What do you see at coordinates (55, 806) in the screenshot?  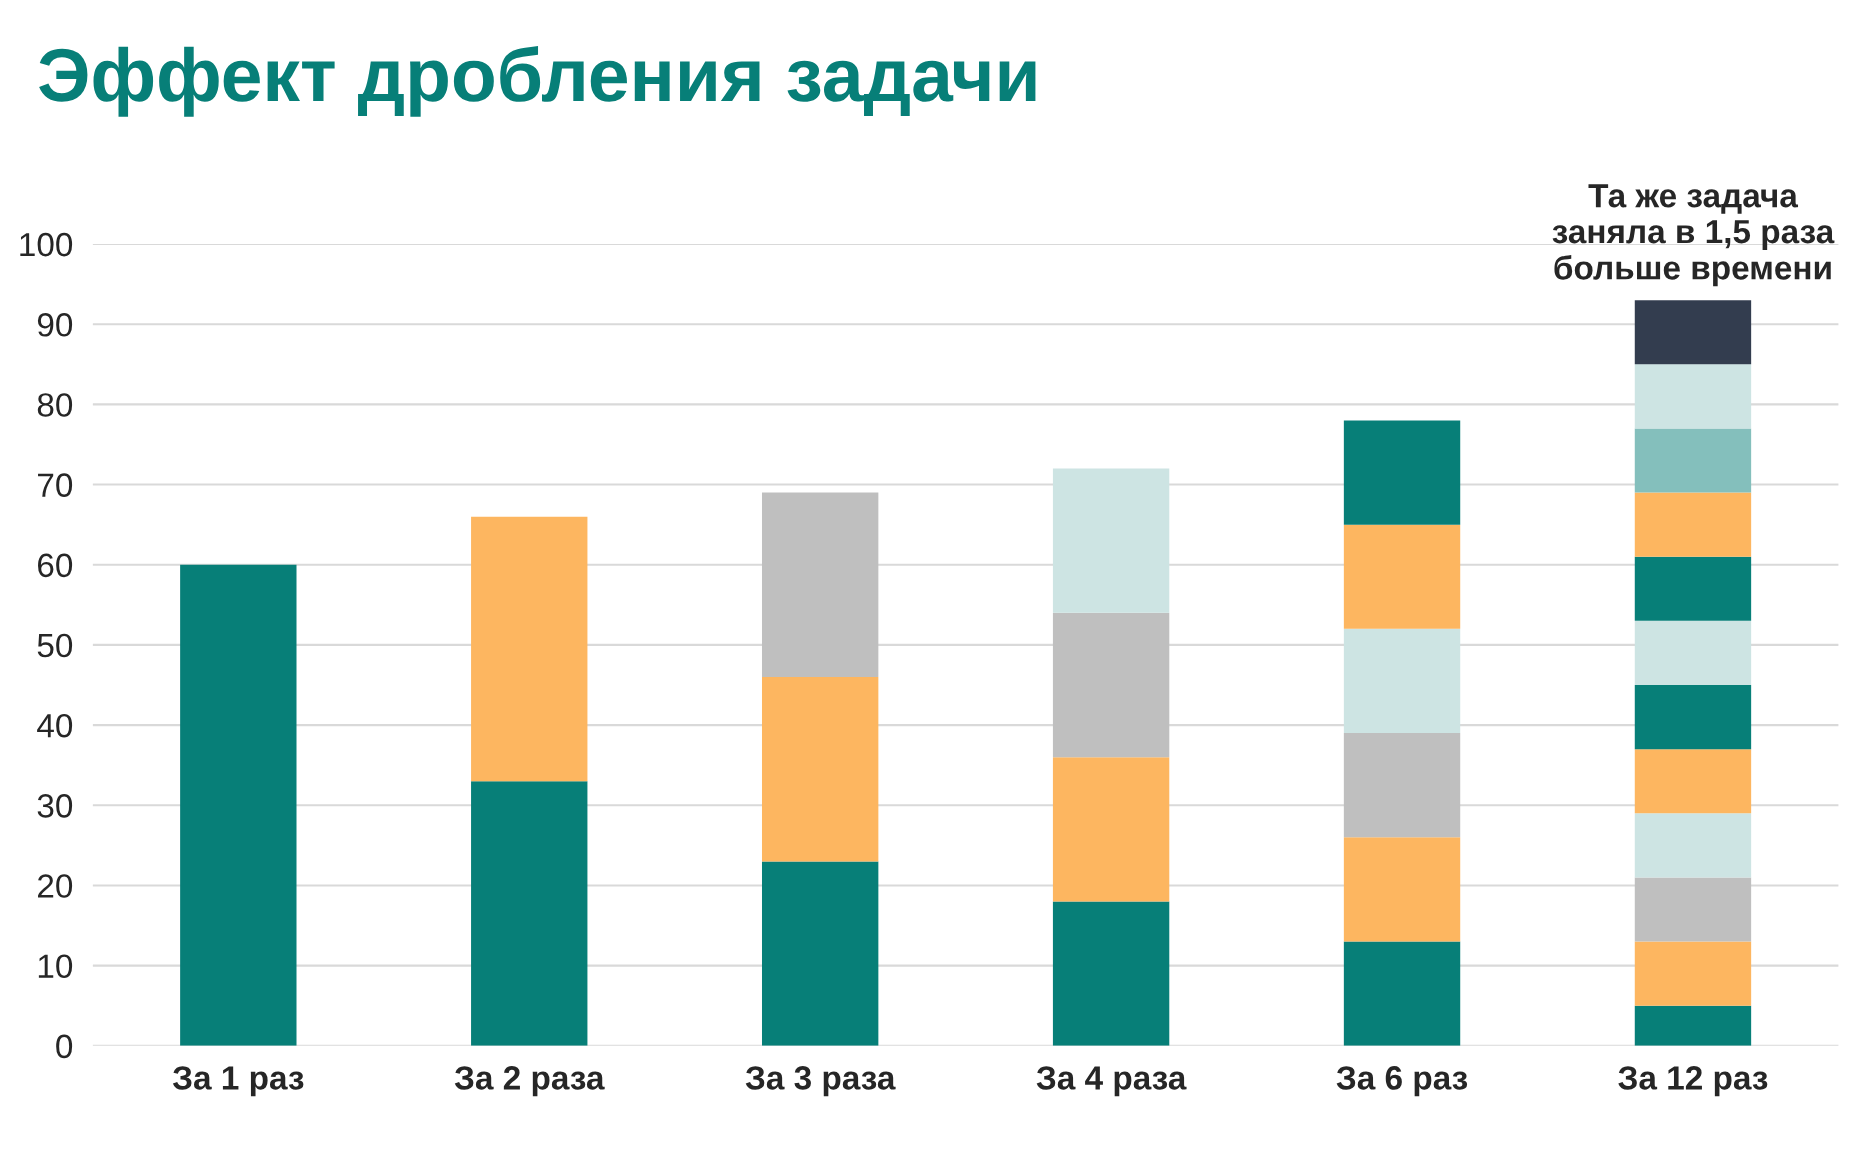 I see `y-tick-label: 30` at bounding box center [55, 806].